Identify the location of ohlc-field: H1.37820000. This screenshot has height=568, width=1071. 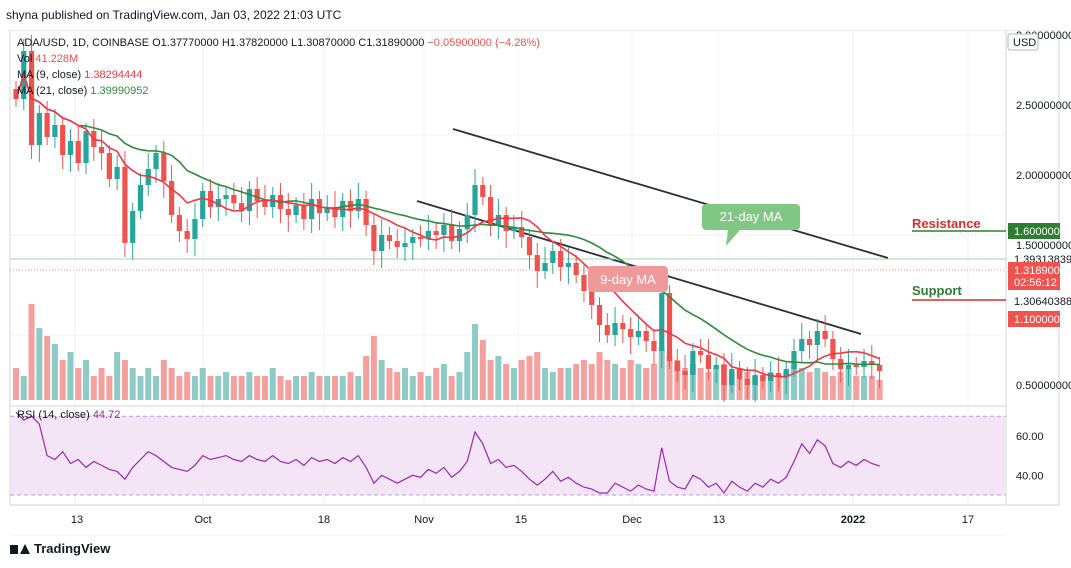
(256, 43).